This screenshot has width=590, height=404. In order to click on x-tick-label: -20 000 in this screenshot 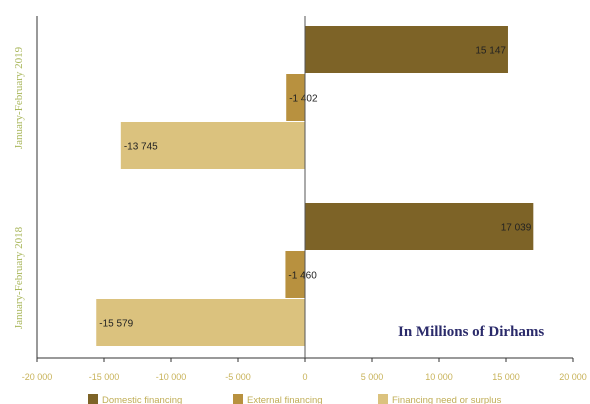, I will do `click(37, 377)`.